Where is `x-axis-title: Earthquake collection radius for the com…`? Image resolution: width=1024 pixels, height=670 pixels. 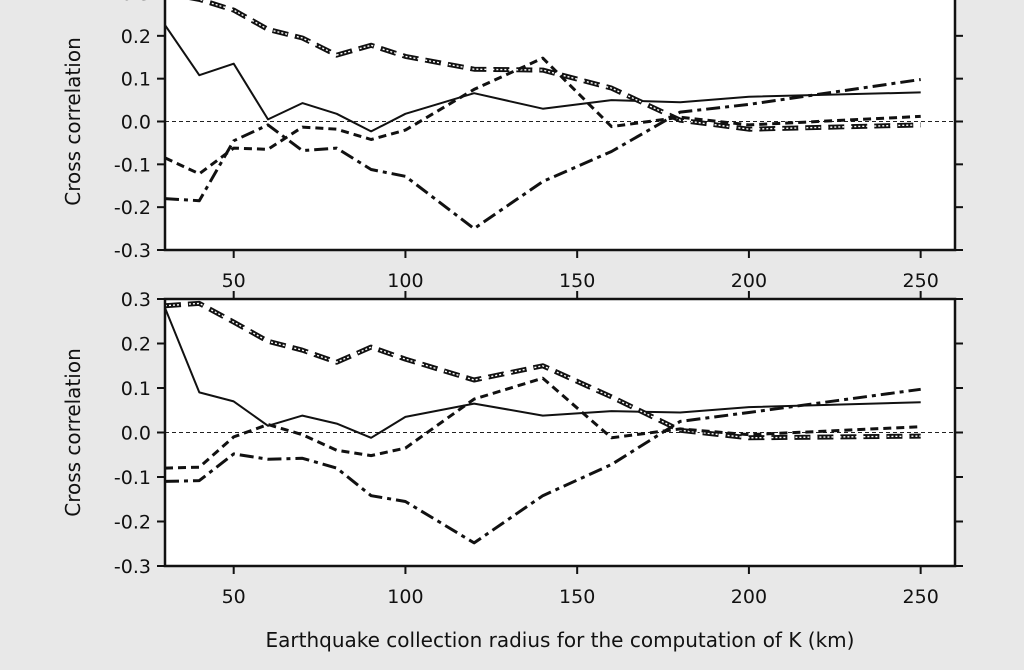 x-axis-title: Earthquake collection radius for the com… is located at coordinates (560, 640).